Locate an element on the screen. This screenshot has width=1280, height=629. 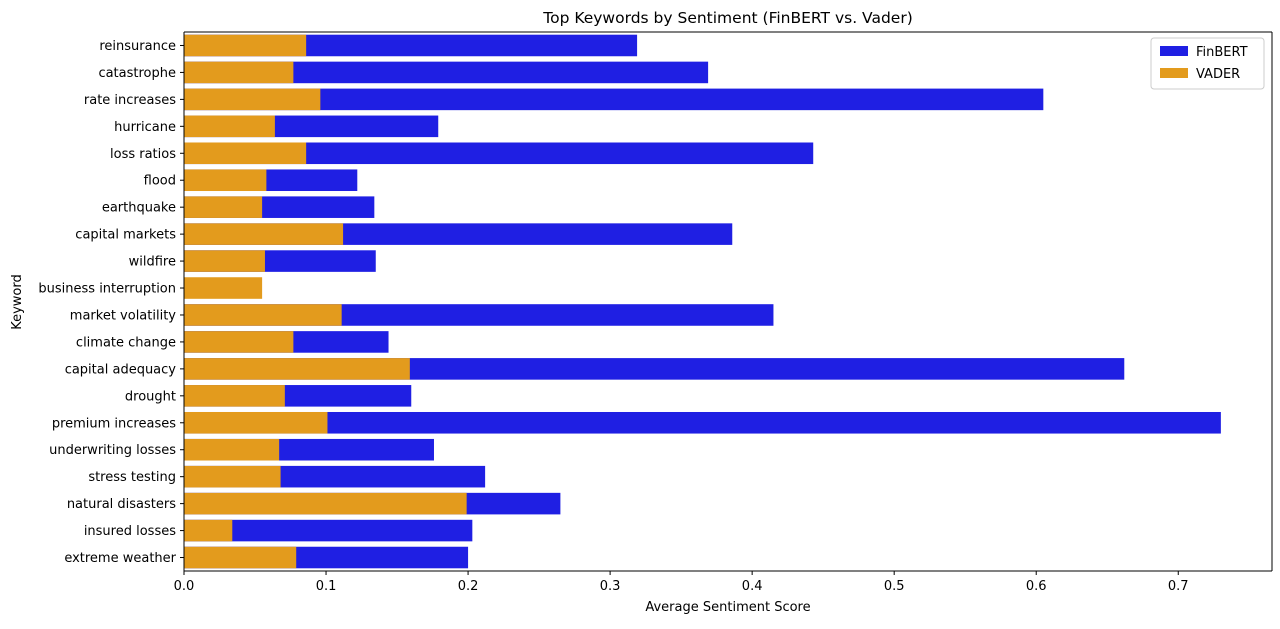
legend-label-finbert: FinBERT is located at coordinates (1222, 52).